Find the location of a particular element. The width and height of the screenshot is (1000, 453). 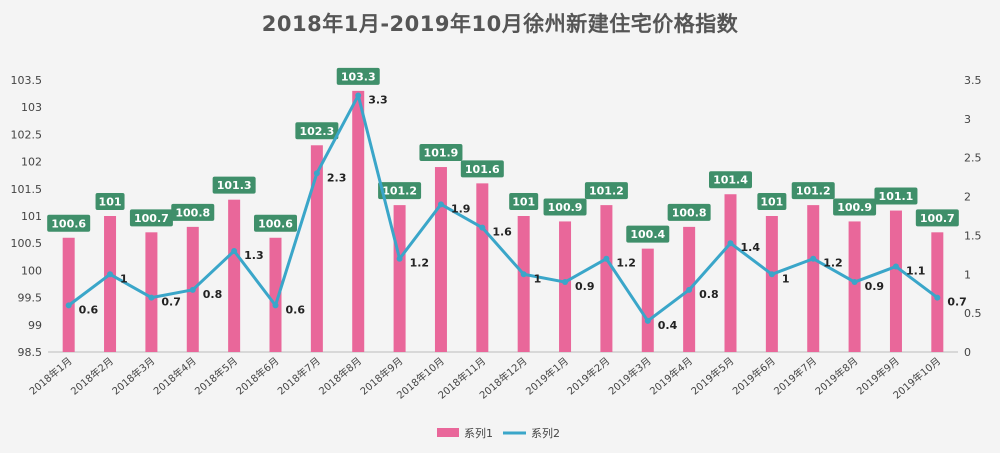

x-tick-label: 2019年1月 is located at coordinates (547, 375).